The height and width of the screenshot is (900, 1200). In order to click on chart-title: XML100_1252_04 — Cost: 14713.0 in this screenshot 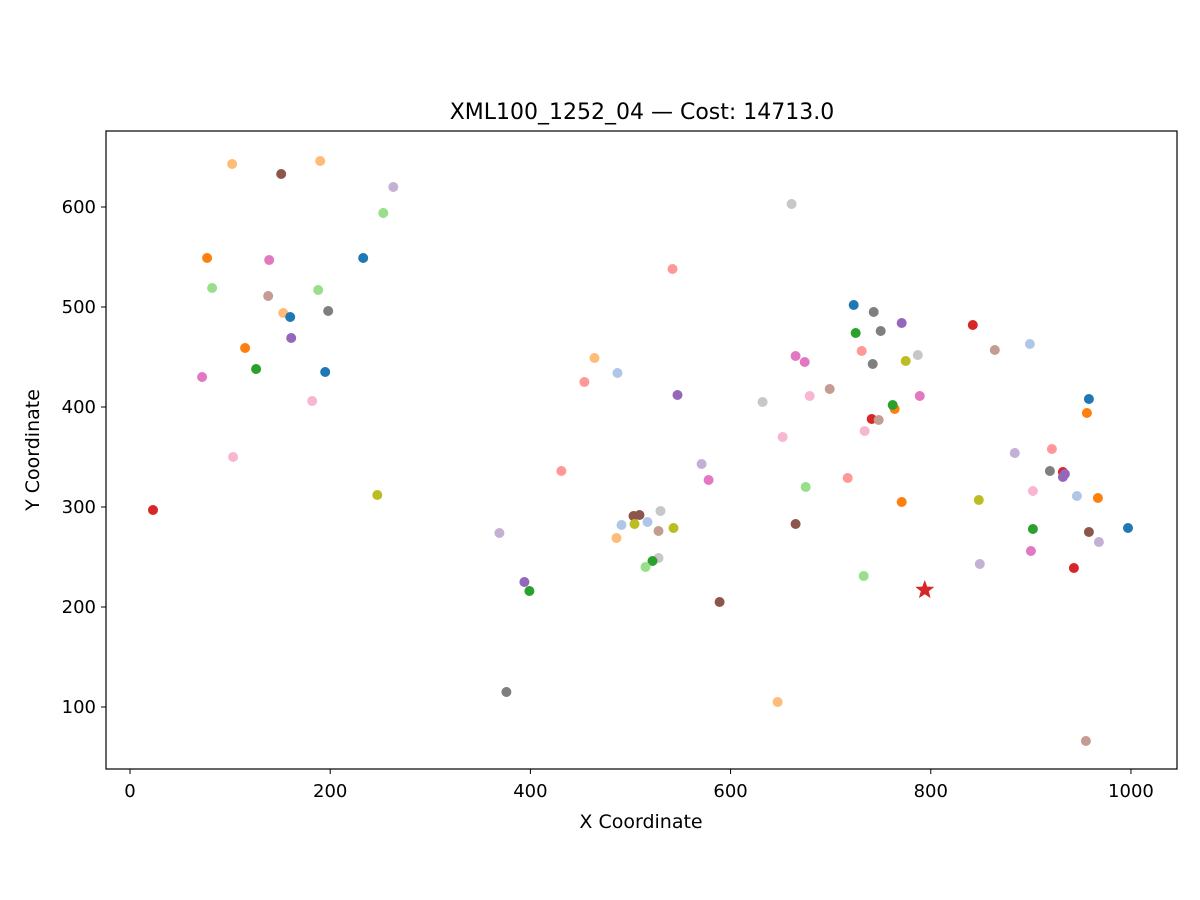, I will do `click(642, 112)`.